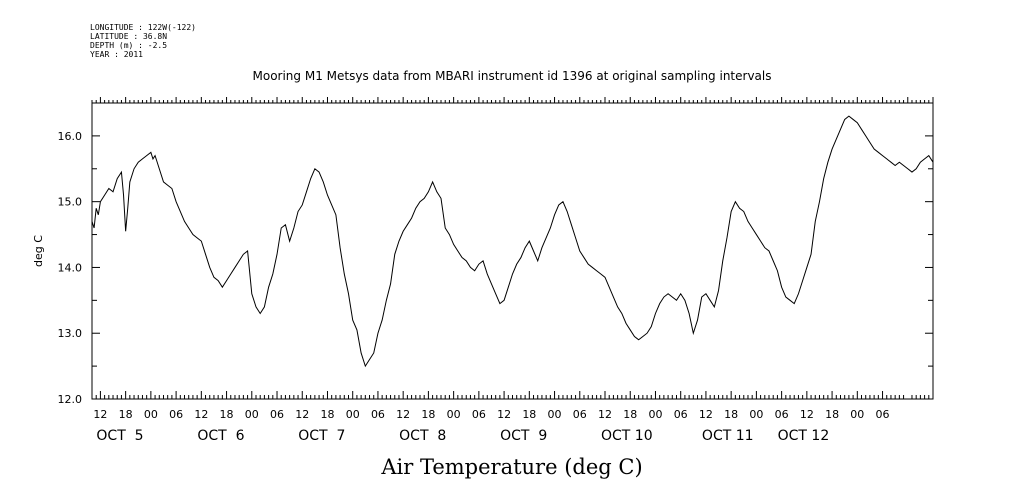 Image resolution: width=1009 pixels, height=504 pixels. What do you see at coordinates (70, 333) in the screenshot?
I see `y-tick-label: 13.0` at bounding box center [70, 333].